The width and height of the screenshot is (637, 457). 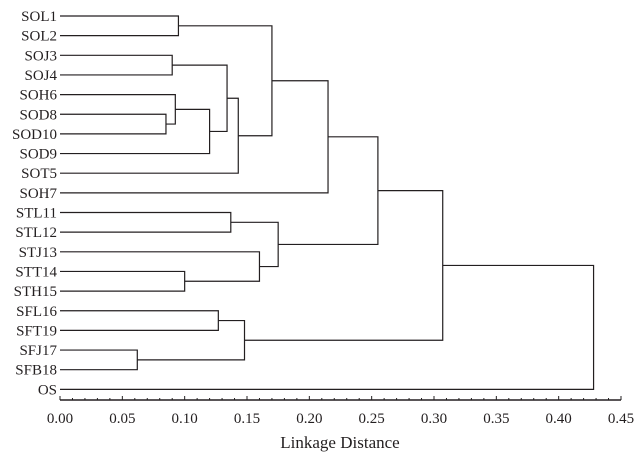 I want to click on leaf-label: STT14, so click(x=36, y=272).